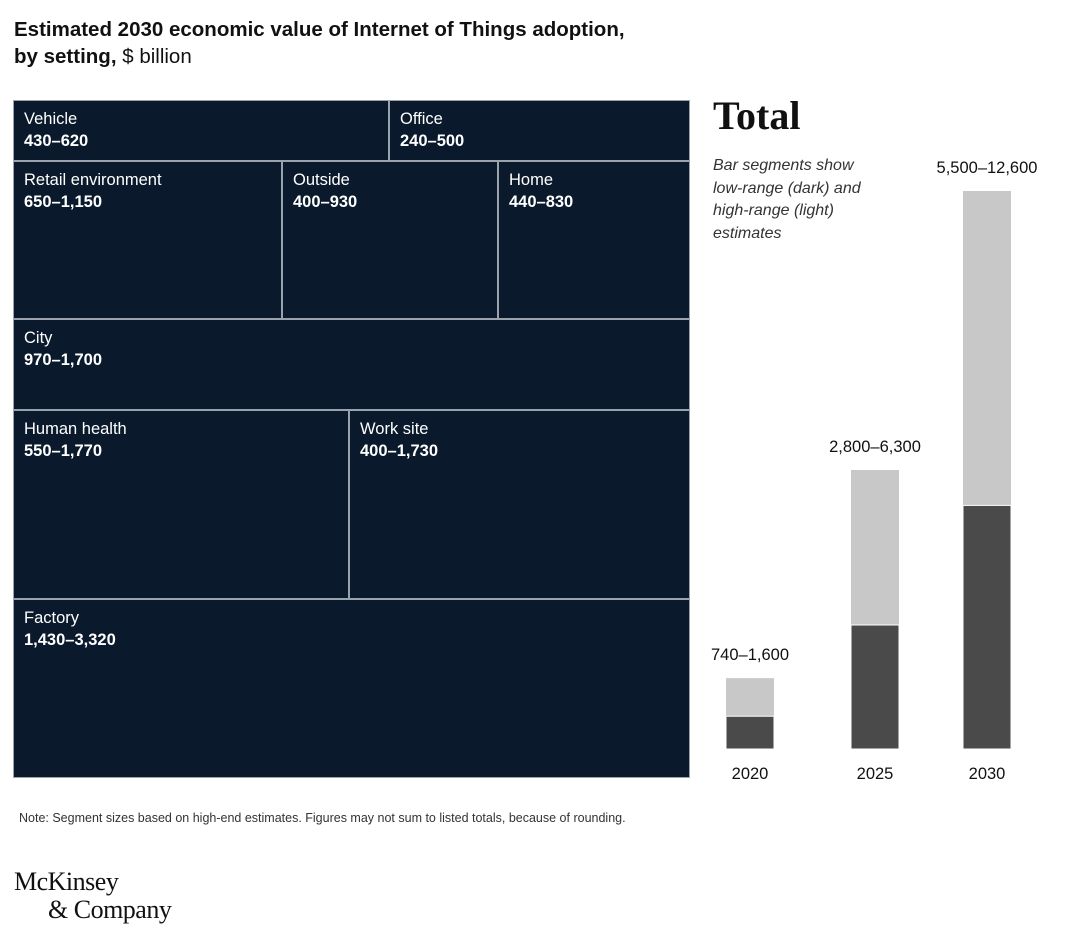  Describe the element at coordinates (750, 655) in the screenshot. I see `bar-data-label-2020: 740–1,600` at that location.